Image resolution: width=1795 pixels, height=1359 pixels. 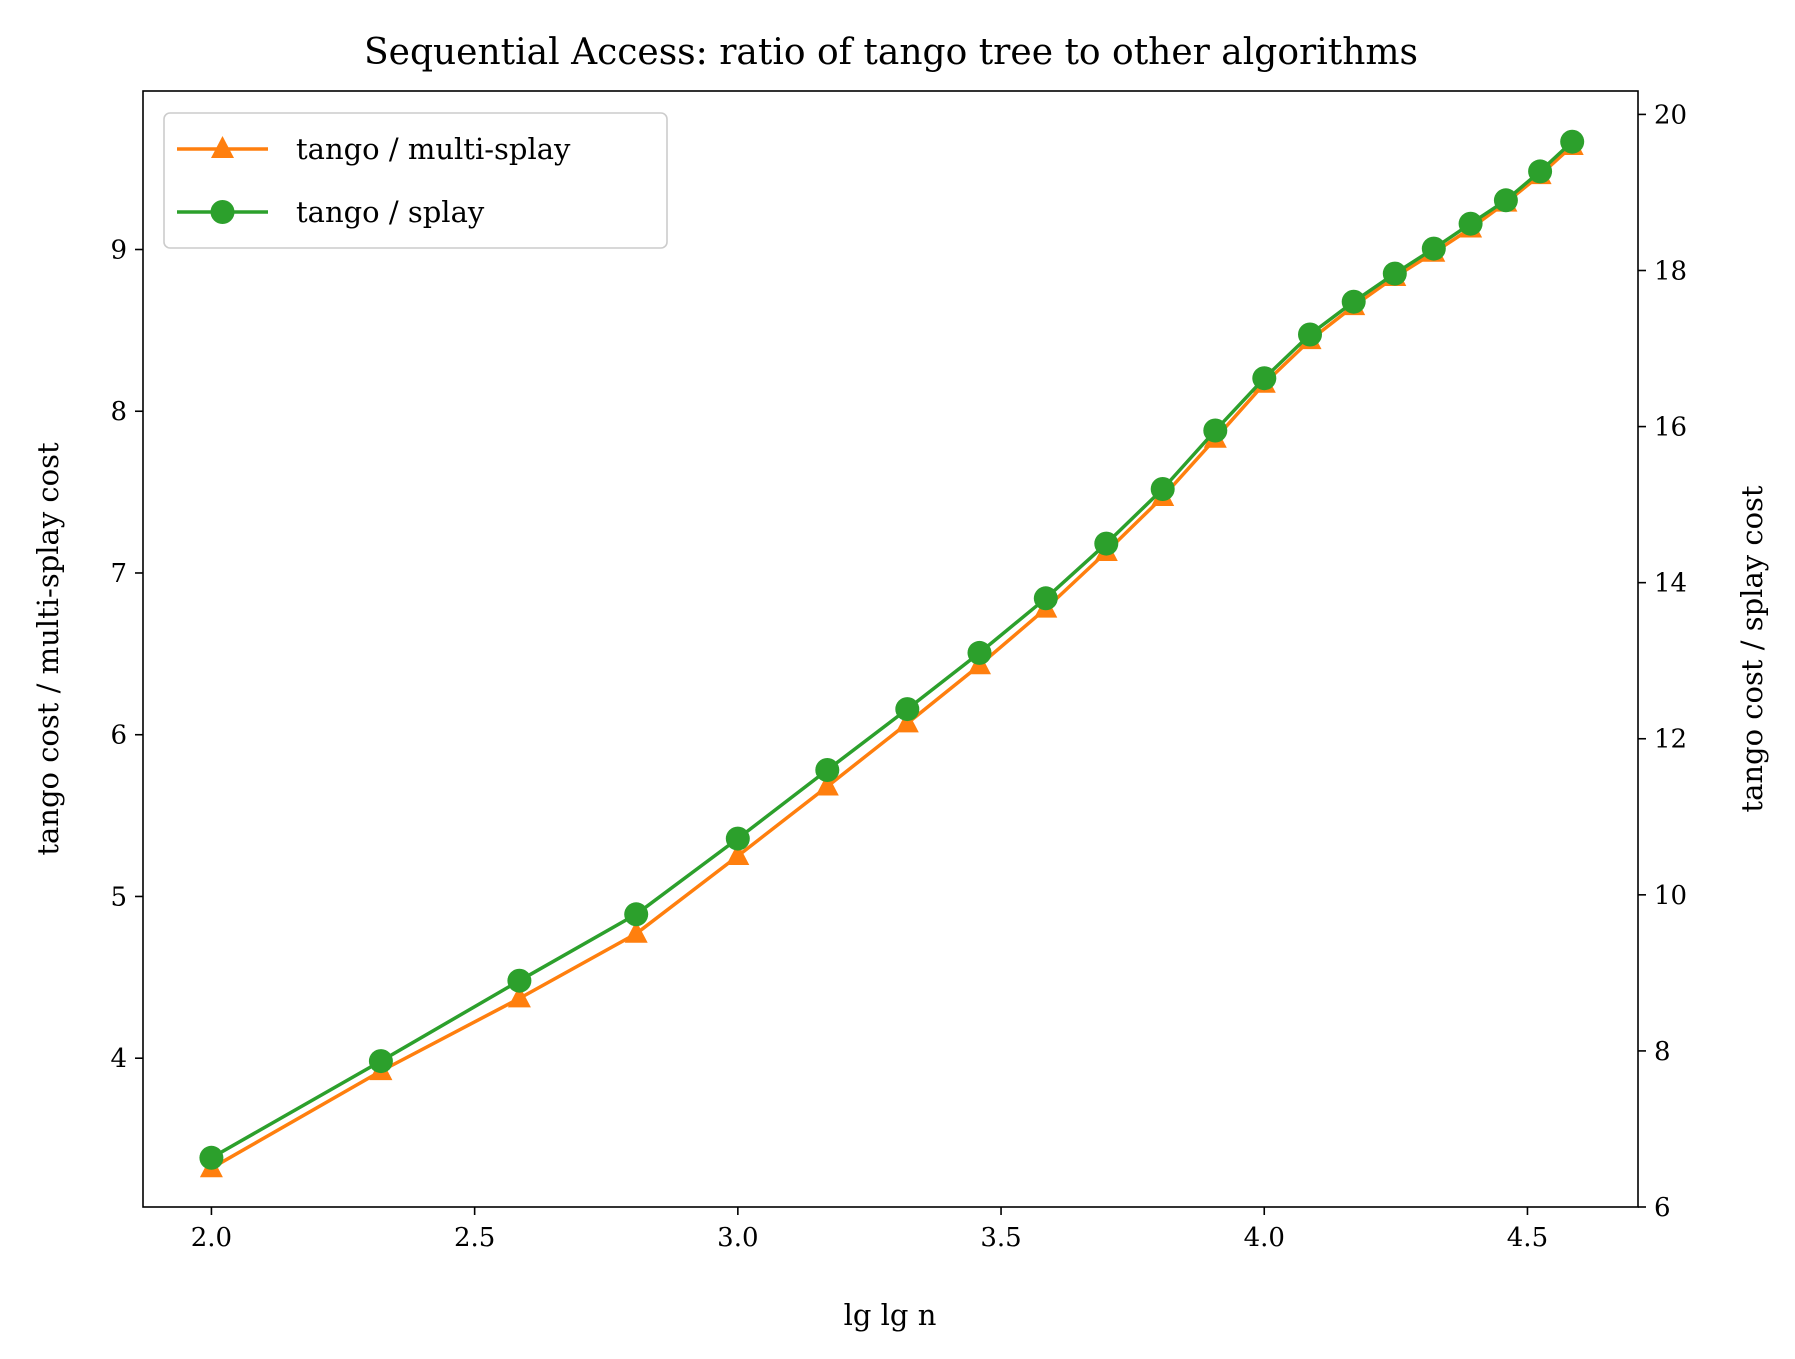 What do you see at coordinates (118, 574) in the screenshot?
I see `left-y-tick-label: 7` at bounding box center [118, 574].